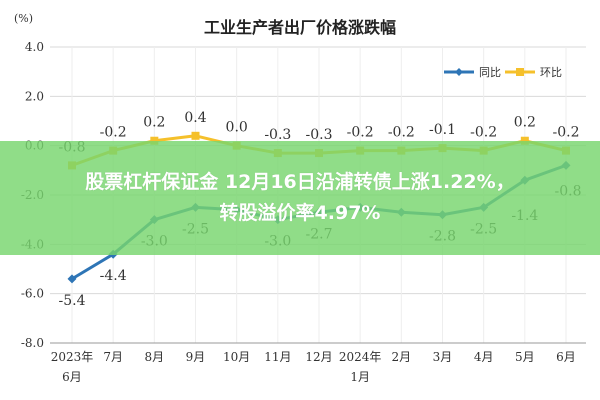  Describe the element at coordinates (23, 18) in the screenshot. I see `y-unit-label: (%)` at that location.